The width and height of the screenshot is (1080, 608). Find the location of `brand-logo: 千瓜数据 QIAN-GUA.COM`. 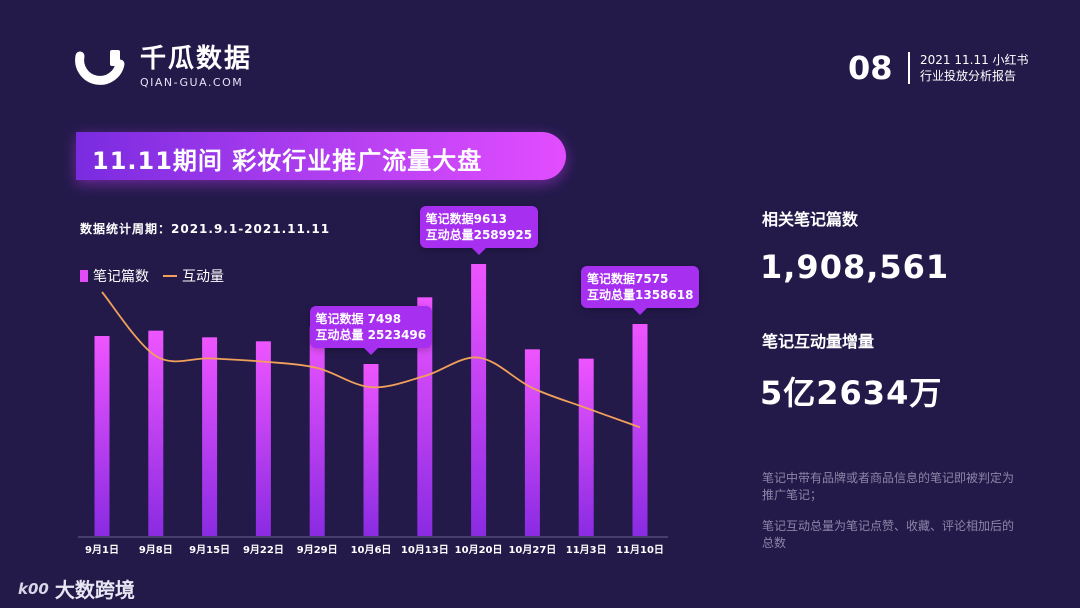

brand-logo: 千瓜数据 QIAN-GUA.COM is located at coordinates (162, 66).